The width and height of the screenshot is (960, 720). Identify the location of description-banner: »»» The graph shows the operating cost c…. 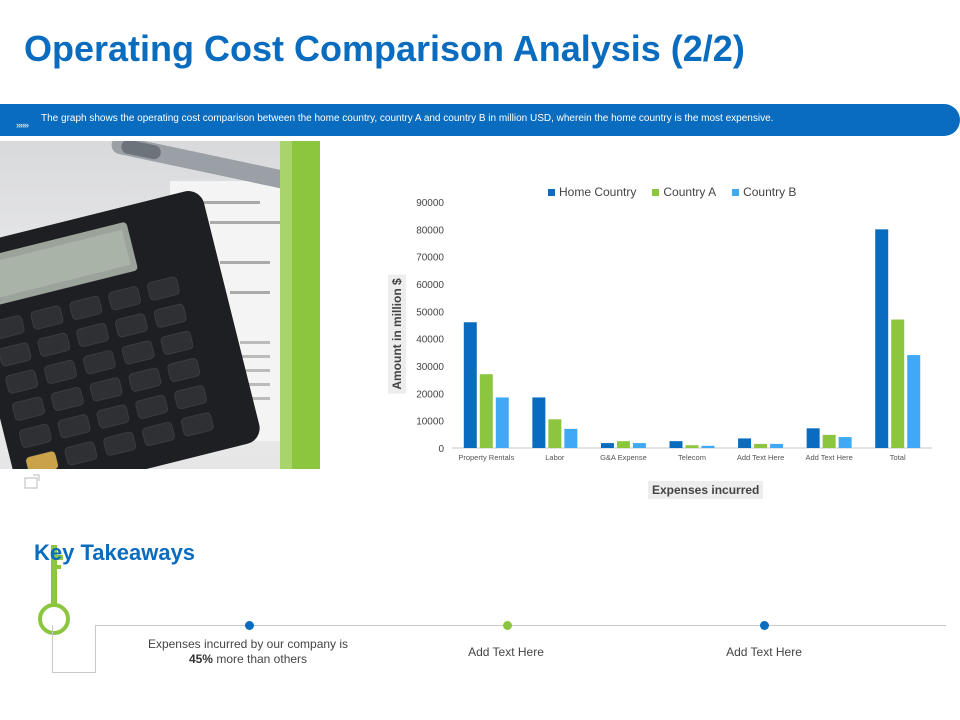
(480, 120).